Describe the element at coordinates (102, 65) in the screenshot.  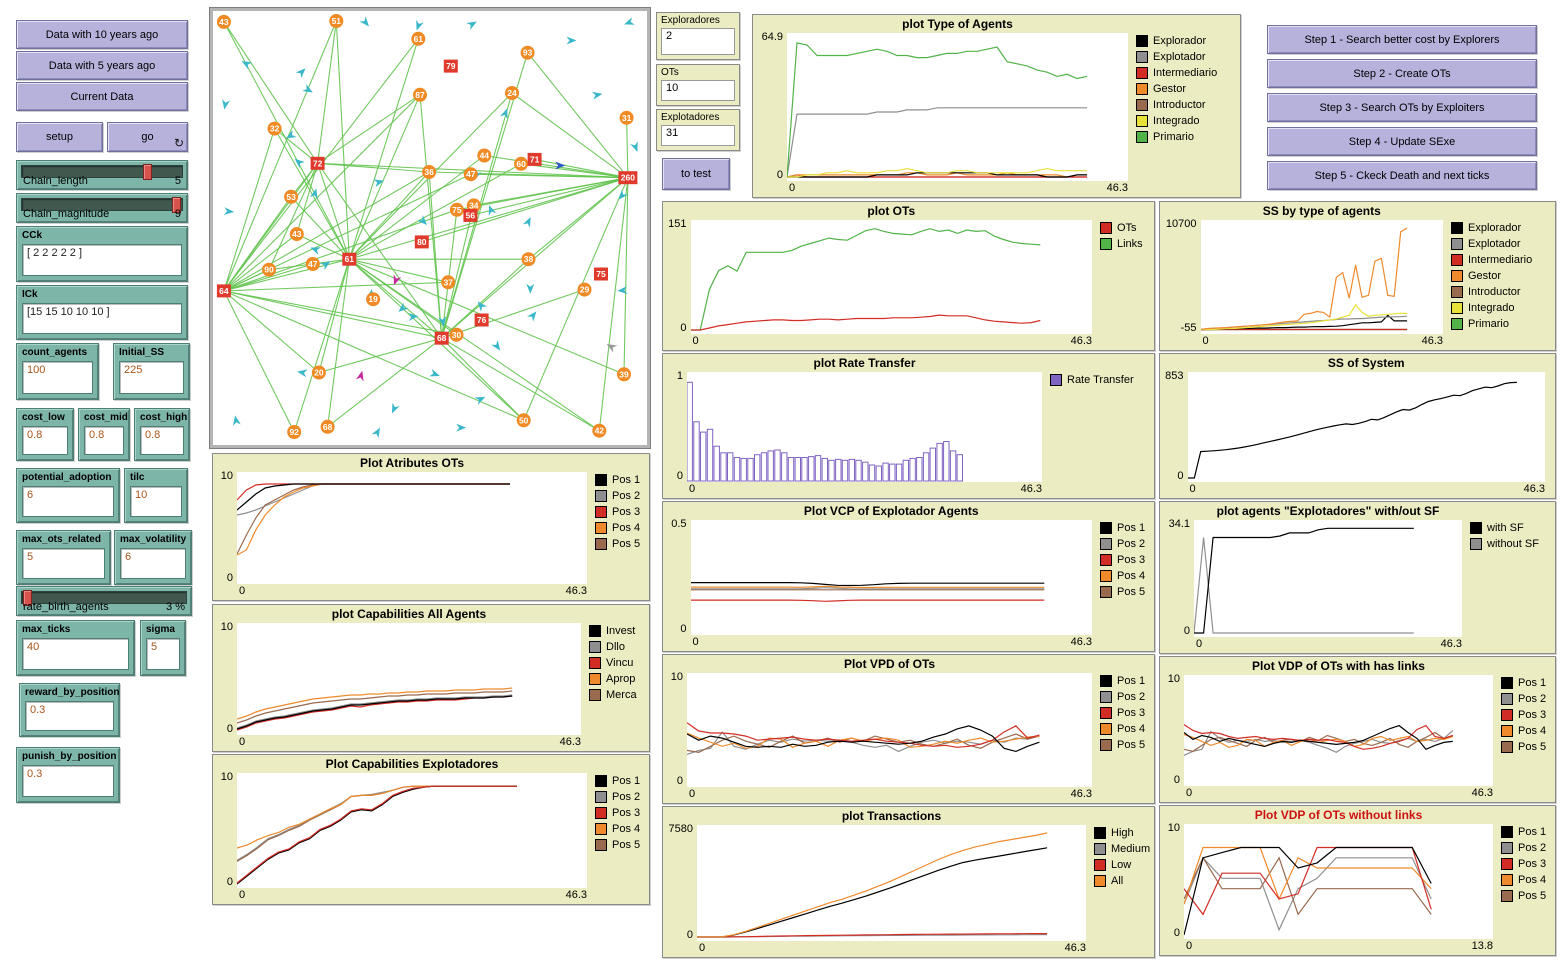
I see `data-5-years-button: Data with 5 years ago` at that location.